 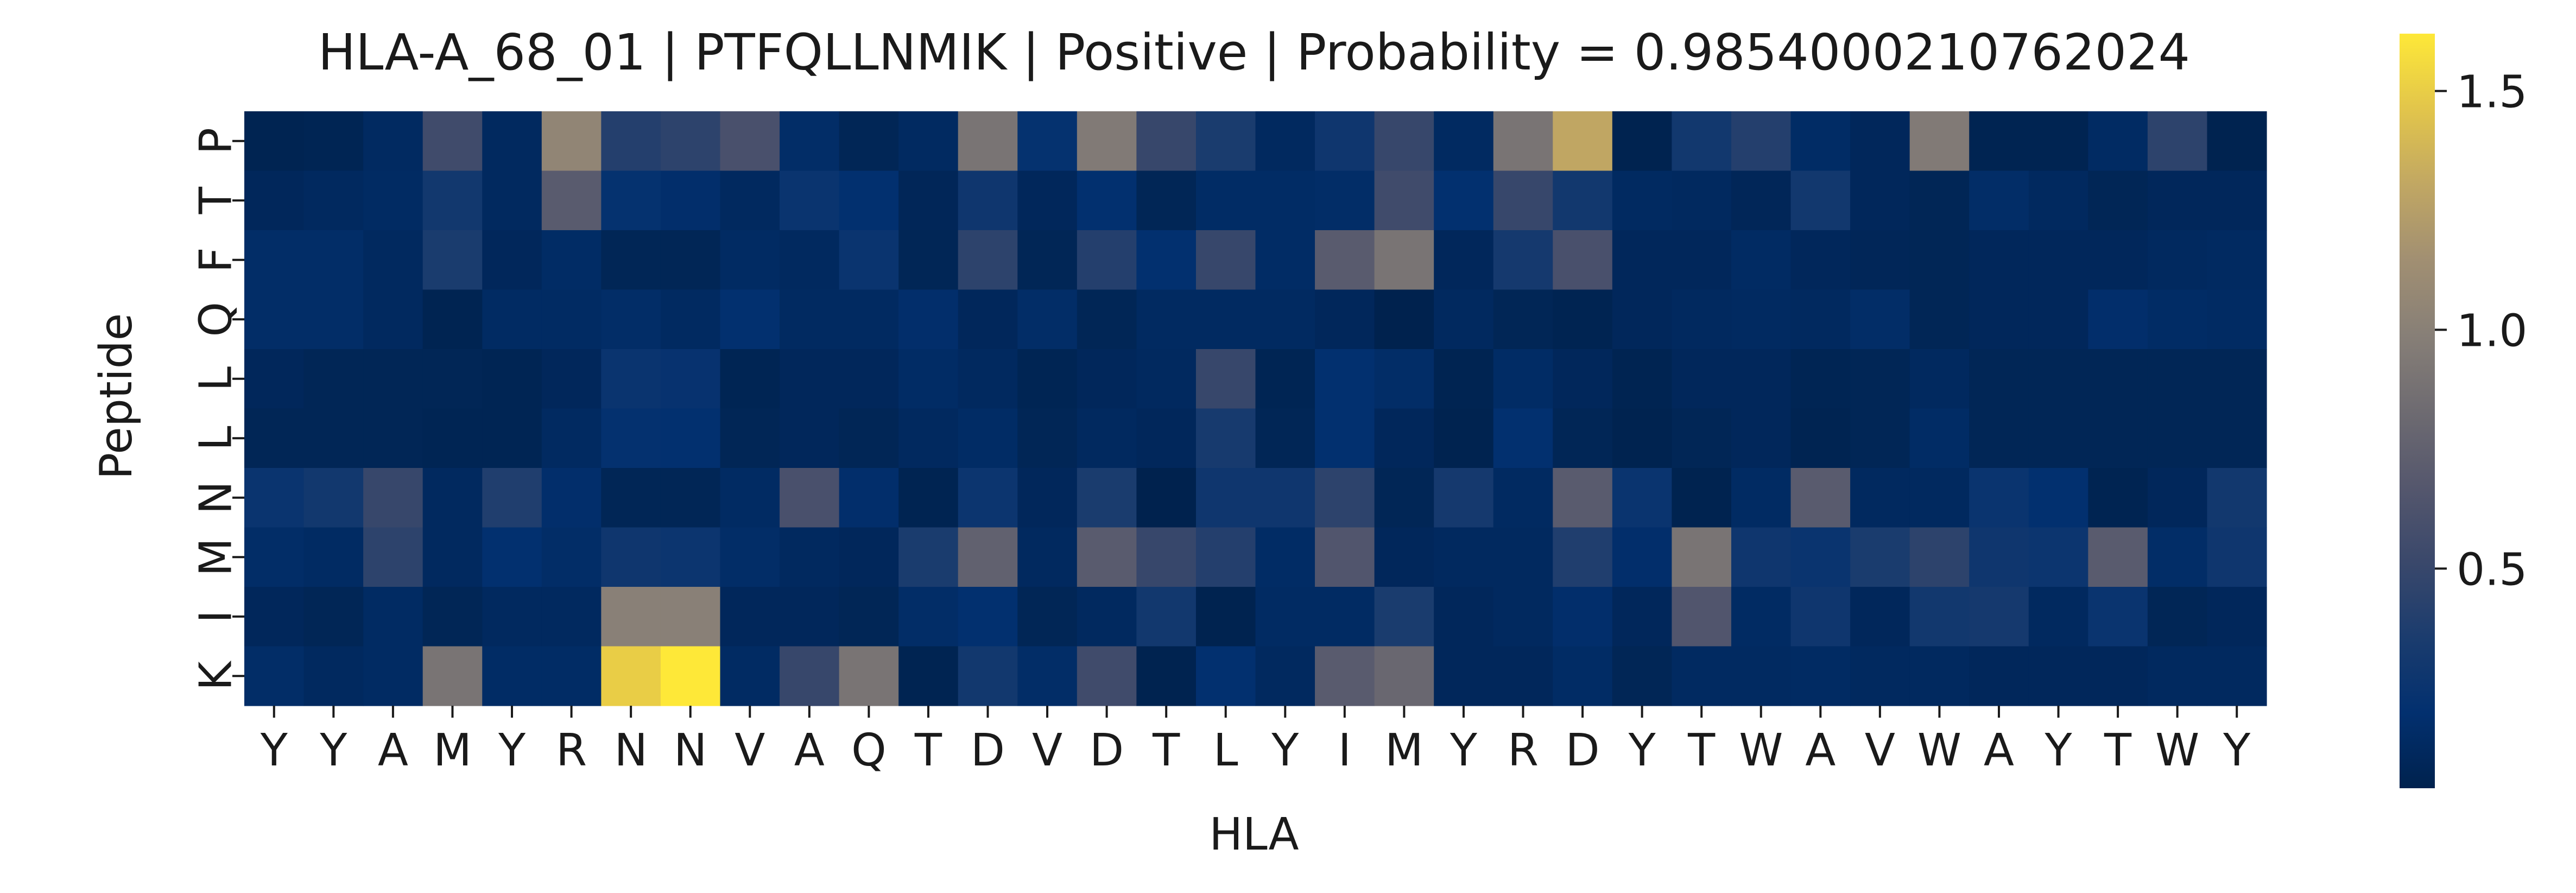 What do you see at coordinates (1047, 750) in the screenshot?
I see `x-tick-label: V` at bounding box center [1047, 750].